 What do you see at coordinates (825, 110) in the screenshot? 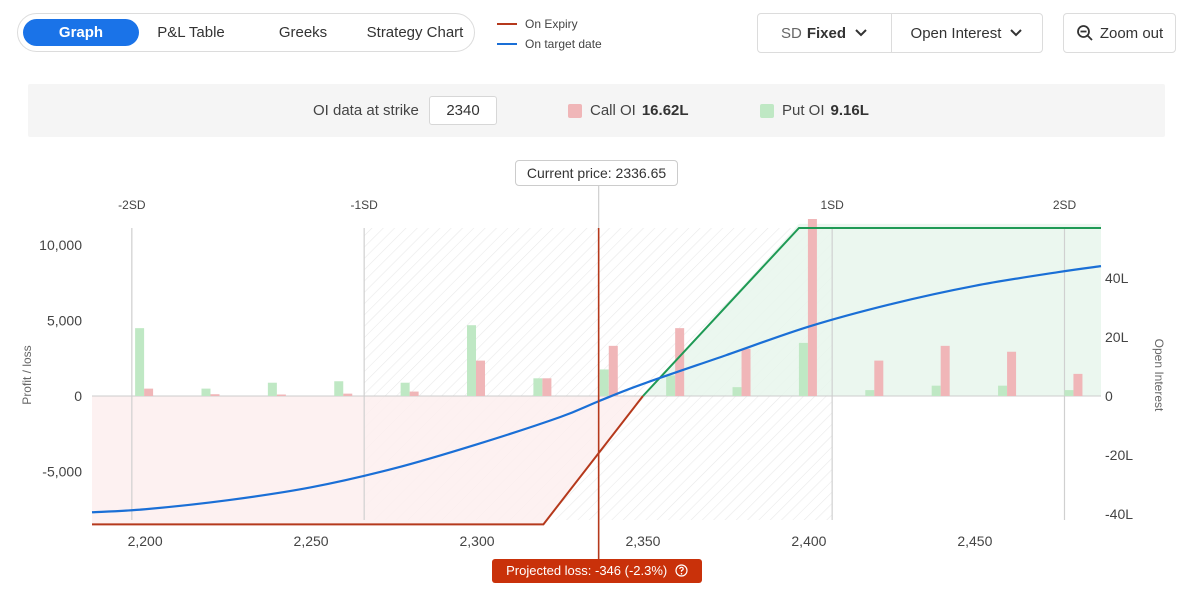
I see `put-oi-info: Put OI 9.16L` at bounding box center [825, 110].